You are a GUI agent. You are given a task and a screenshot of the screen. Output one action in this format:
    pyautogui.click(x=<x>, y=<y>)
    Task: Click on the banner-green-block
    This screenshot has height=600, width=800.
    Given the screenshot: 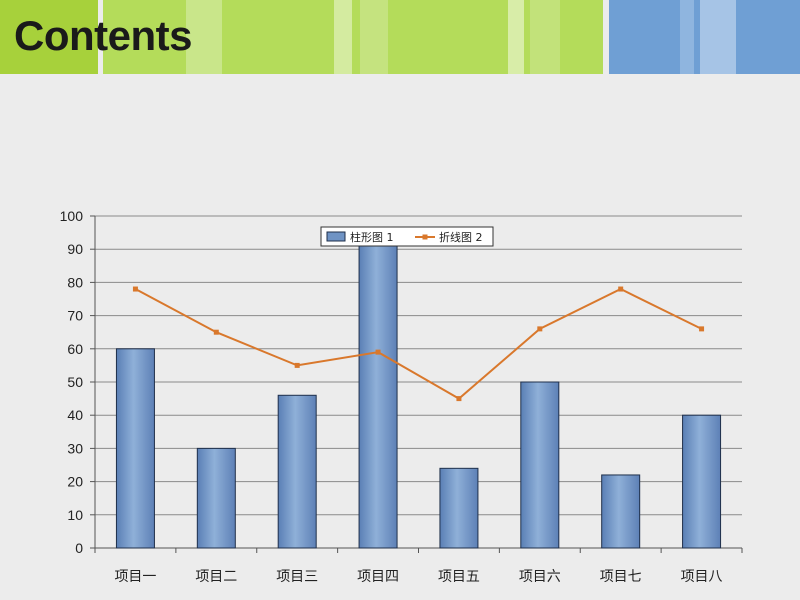 What is the action you would take?
    pyautogui.click(x=49, y=37)
    